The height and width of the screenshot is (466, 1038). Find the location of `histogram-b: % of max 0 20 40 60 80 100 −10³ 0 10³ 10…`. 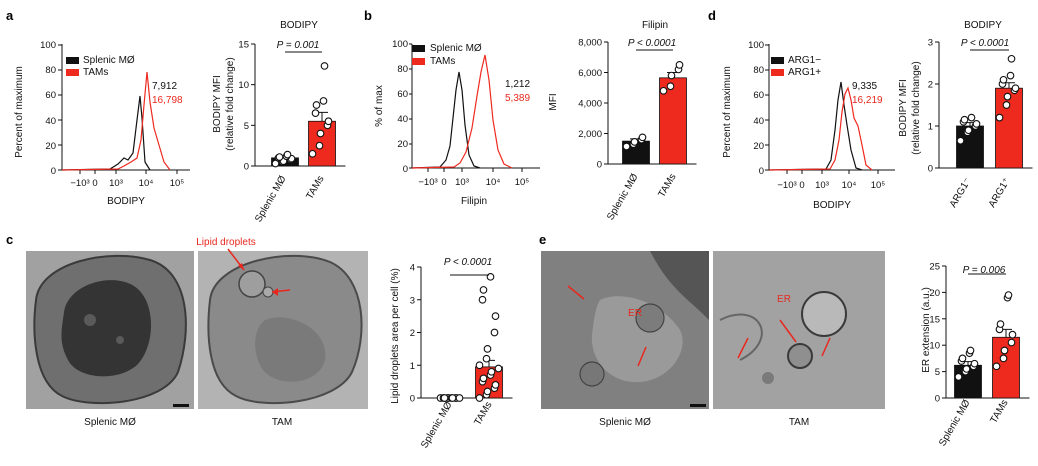

histogram-b: % of max 0 20 40 60 80 100 −10³ 0 10³ 10… is located at coordinates (457, 123).